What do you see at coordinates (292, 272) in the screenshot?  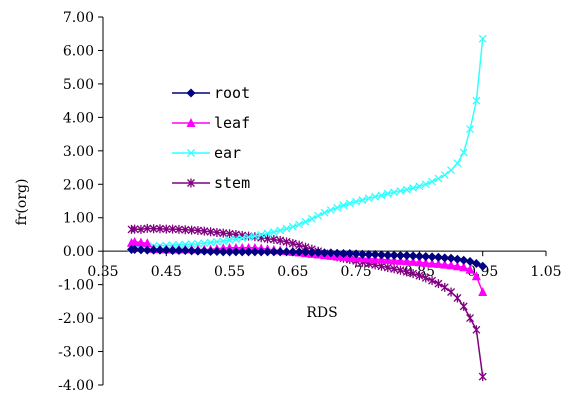 I see `x-tick-label: 0.65` at bounding box center [292, 272].